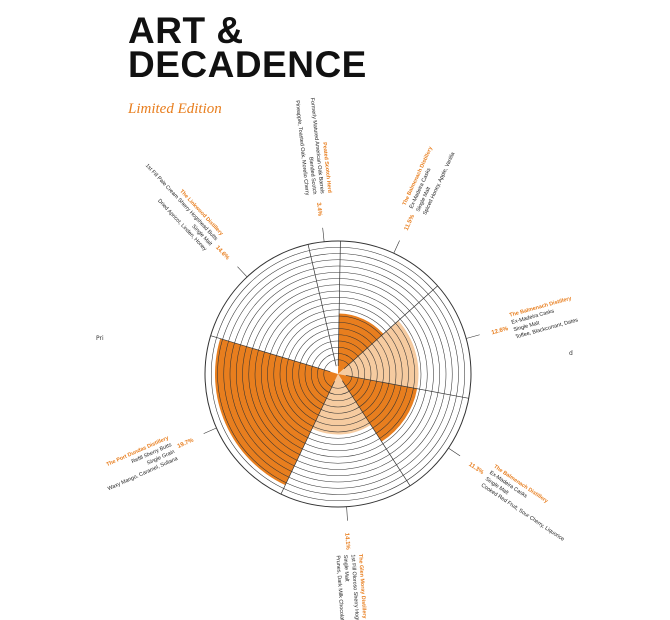 The image size is (670, 620). What do you see at coordinates (318, 209) in the screenshot?
I see `segment-value: 3.4%` at bounding box center [318, 209].